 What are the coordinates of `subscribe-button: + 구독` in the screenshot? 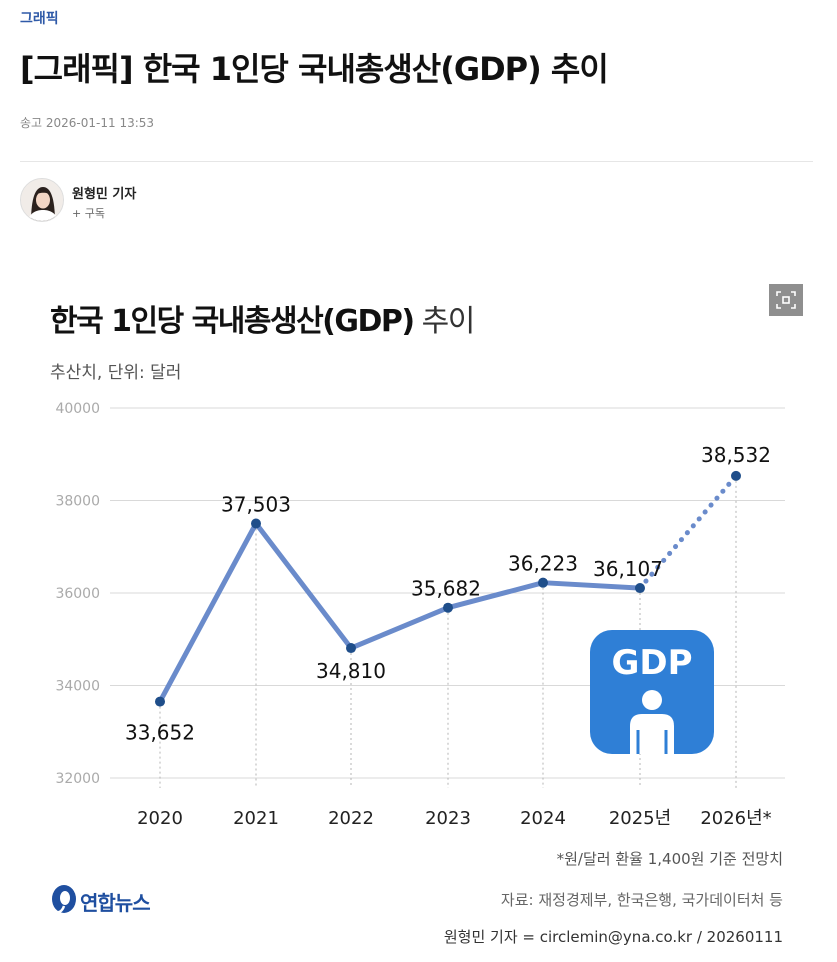 It's located at (88, 213).